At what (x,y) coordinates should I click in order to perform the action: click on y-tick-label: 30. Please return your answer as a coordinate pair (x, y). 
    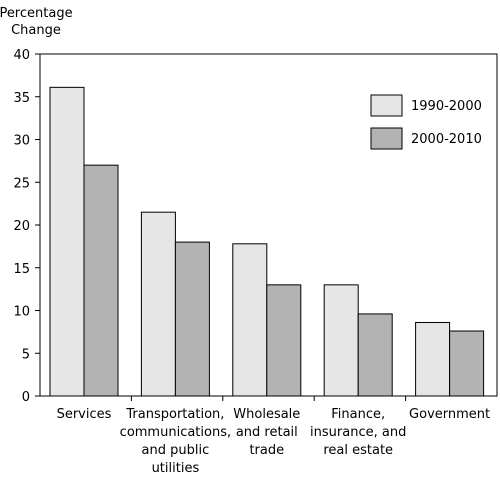
    Looking at the image, I should click on (21, 141).